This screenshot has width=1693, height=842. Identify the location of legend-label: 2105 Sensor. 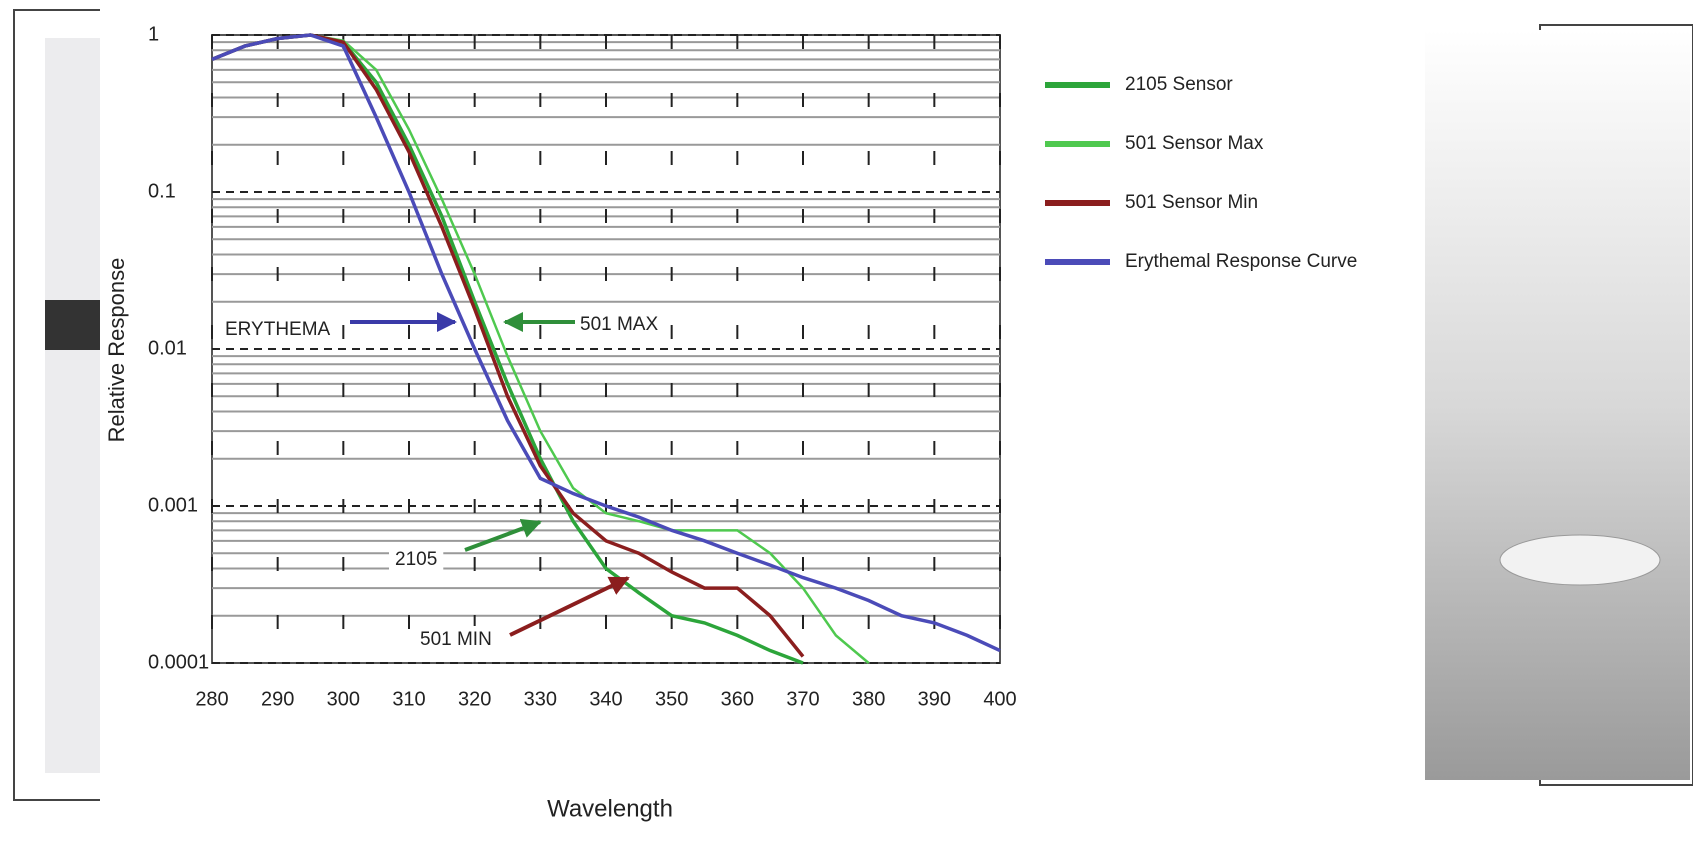
(1179, 84).